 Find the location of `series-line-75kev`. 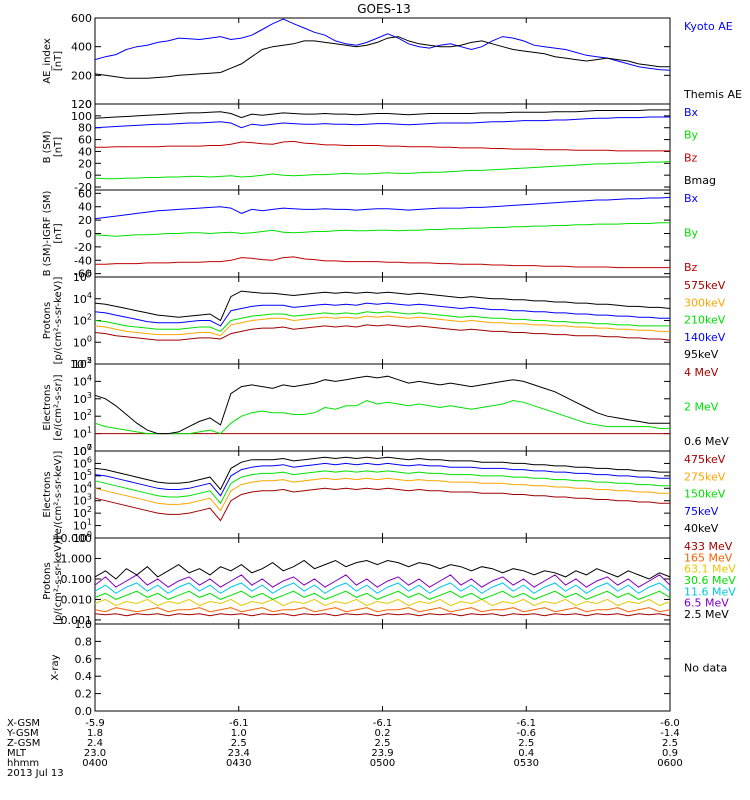

series-line-75kev is located at coordinates (382, 479).